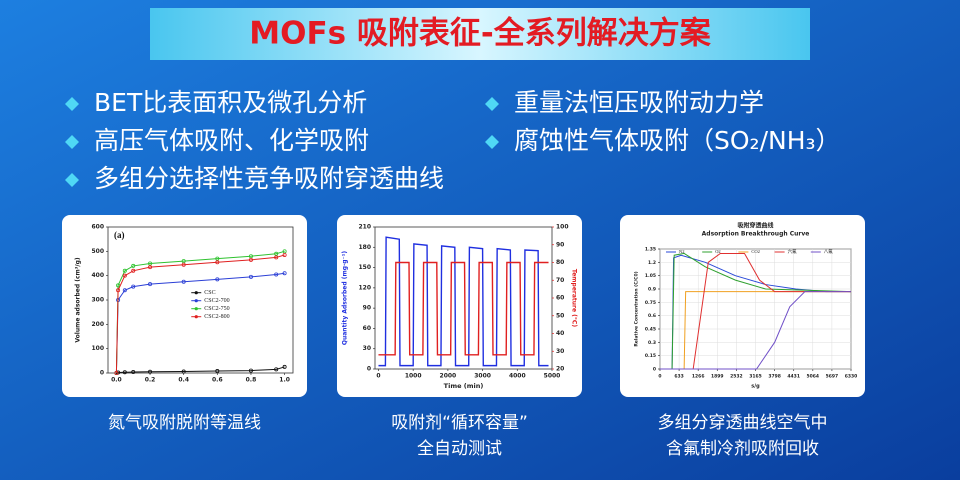 The height and width of the screenshot is (484, 960). What do you see at coordinates (560, 262) in the screenshot?
I see `y2-tick-label: 80` at bounding box center [560, 262].